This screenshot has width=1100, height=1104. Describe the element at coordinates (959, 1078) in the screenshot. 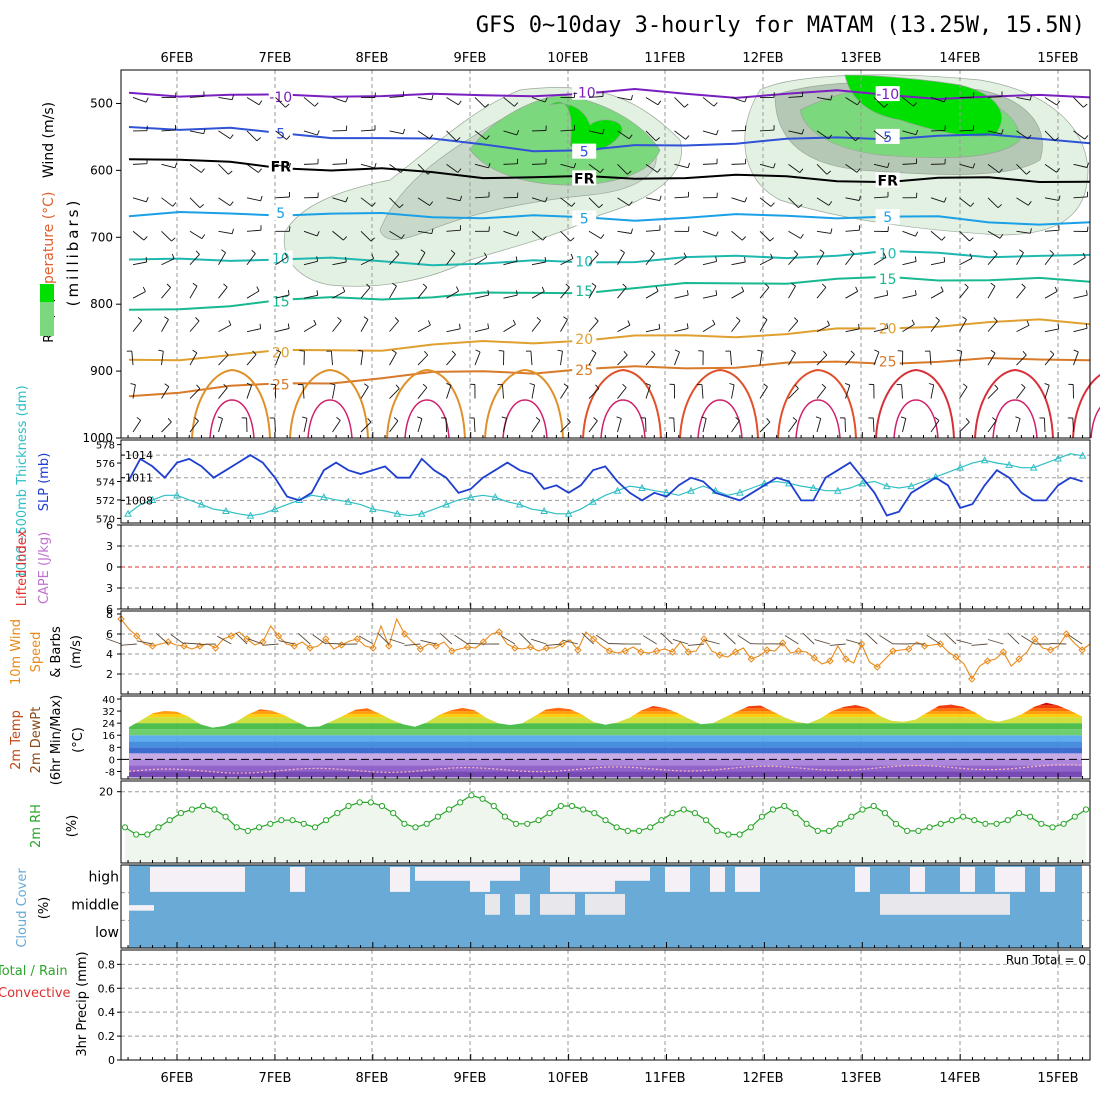

I see `date-label-bottom-14FEB: 14FEB` at that location.